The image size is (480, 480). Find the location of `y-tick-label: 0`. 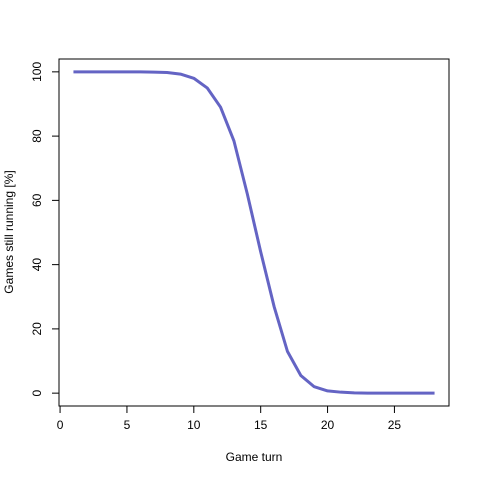

y-tick-label: 0 is located at coordinates (37, 392).